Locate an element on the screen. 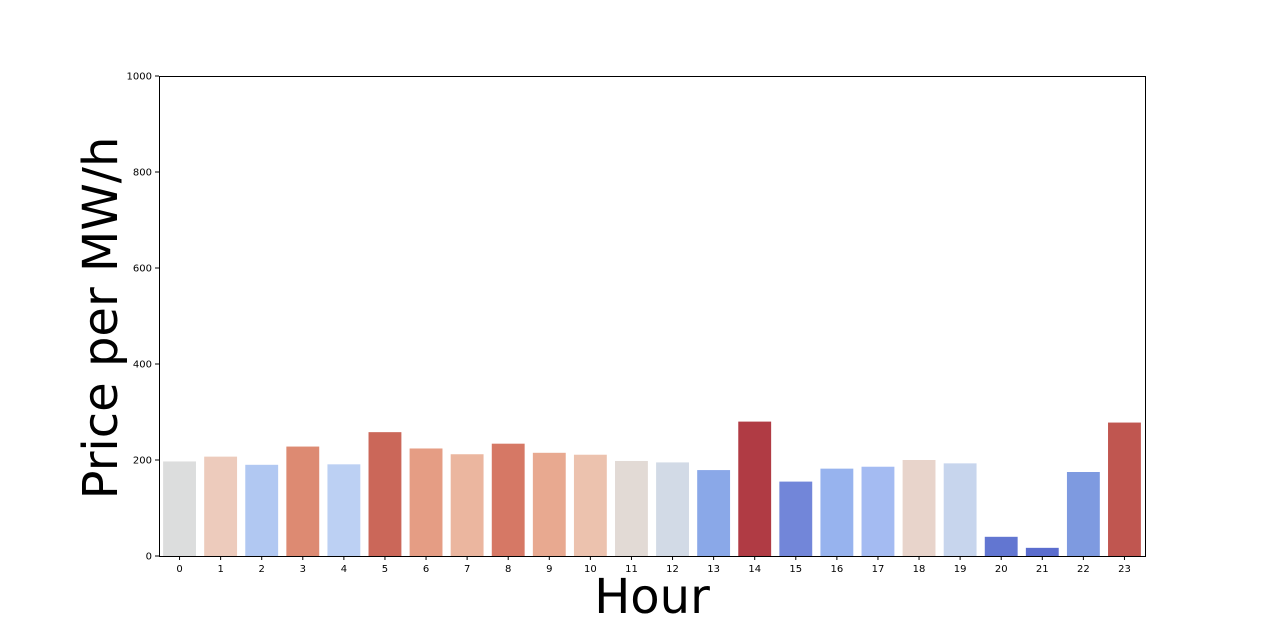  y-tick-label: 1000 is located at coordinates (139, 77).